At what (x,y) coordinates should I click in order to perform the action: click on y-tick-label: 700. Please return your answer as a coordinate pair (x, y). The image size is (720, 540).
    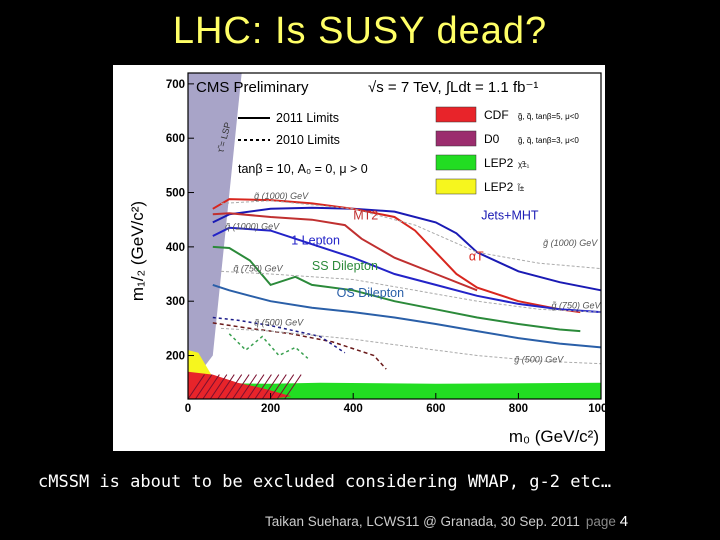
    Looking at the image, I should click on (175, 85).